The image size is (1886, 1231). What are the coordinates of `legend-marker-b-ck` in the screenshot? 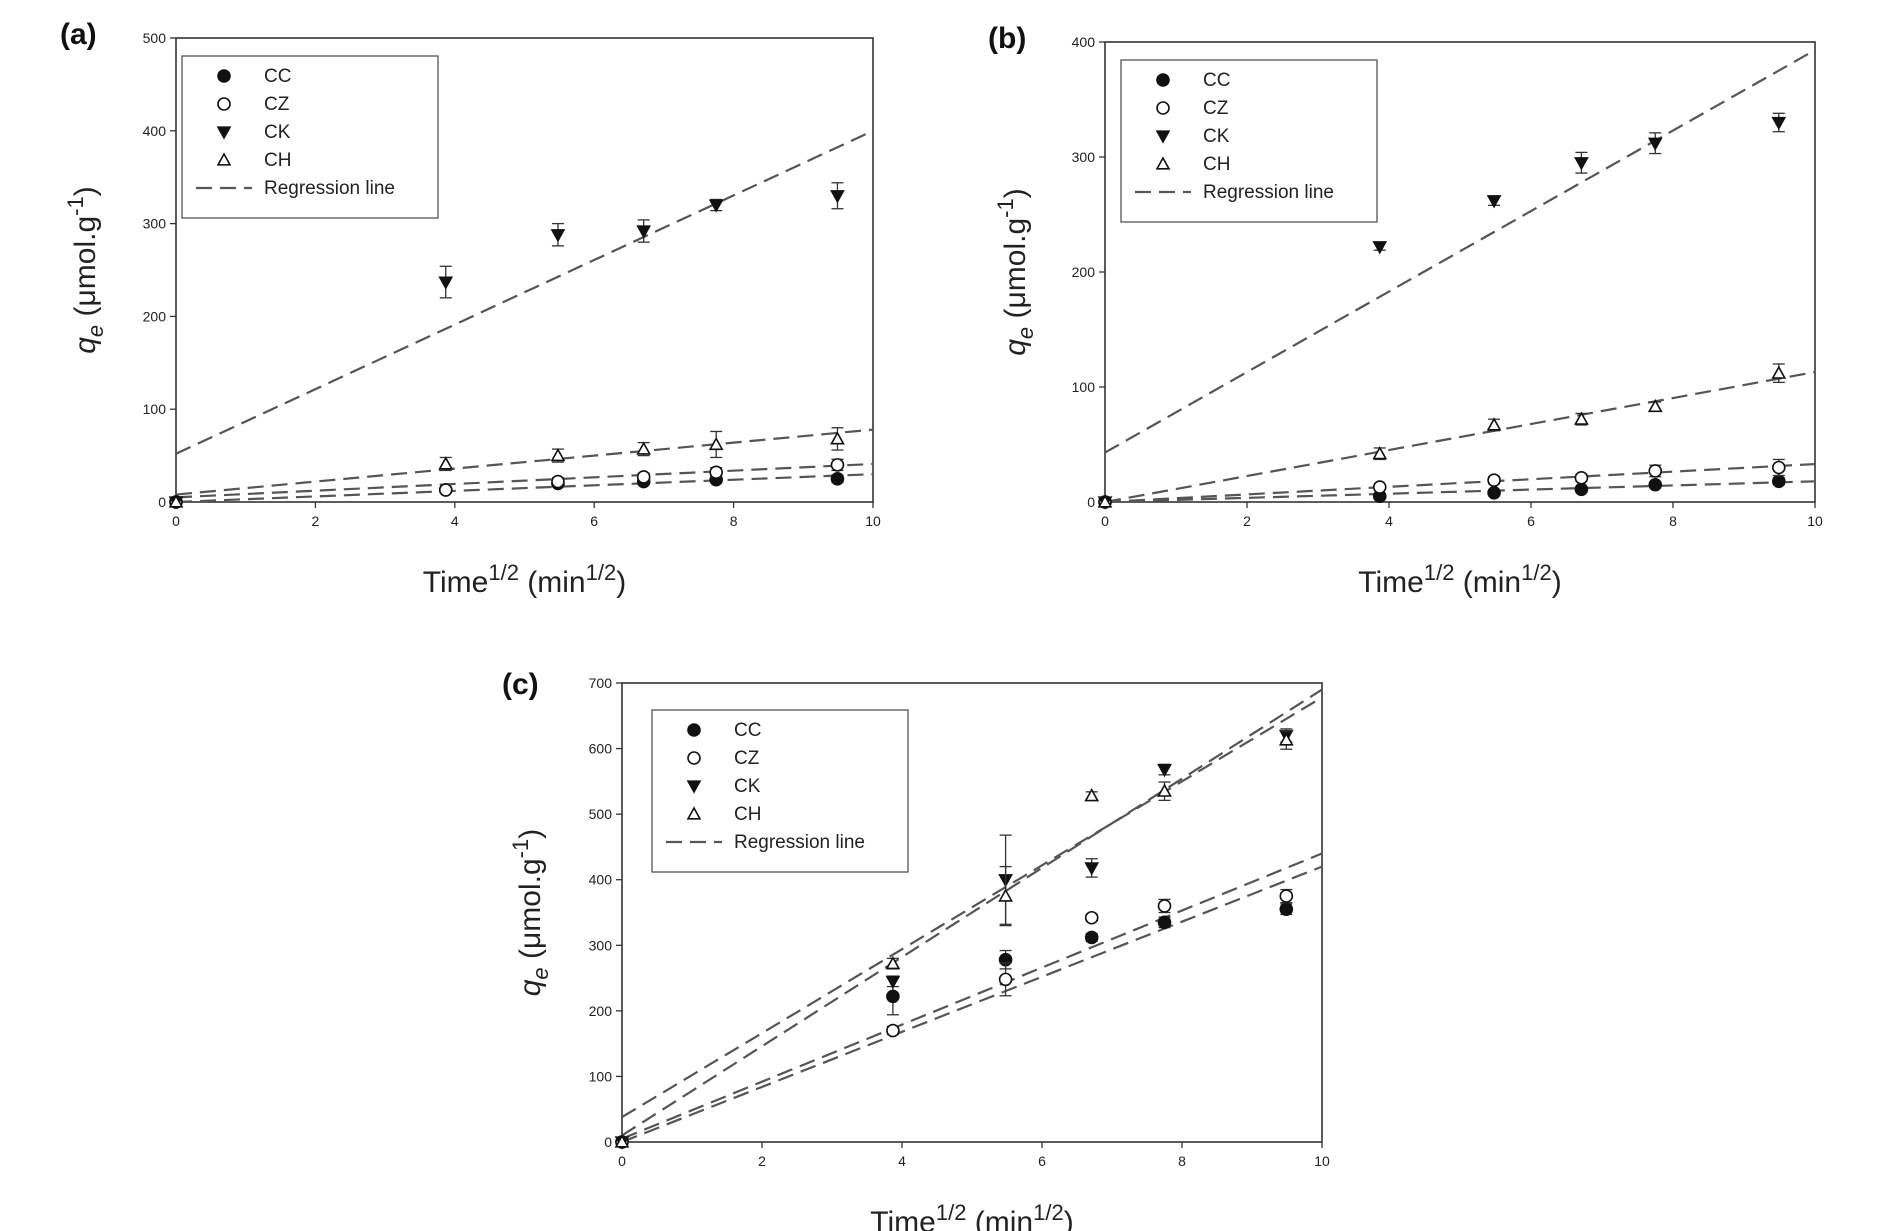 It's located at (1163, 137).